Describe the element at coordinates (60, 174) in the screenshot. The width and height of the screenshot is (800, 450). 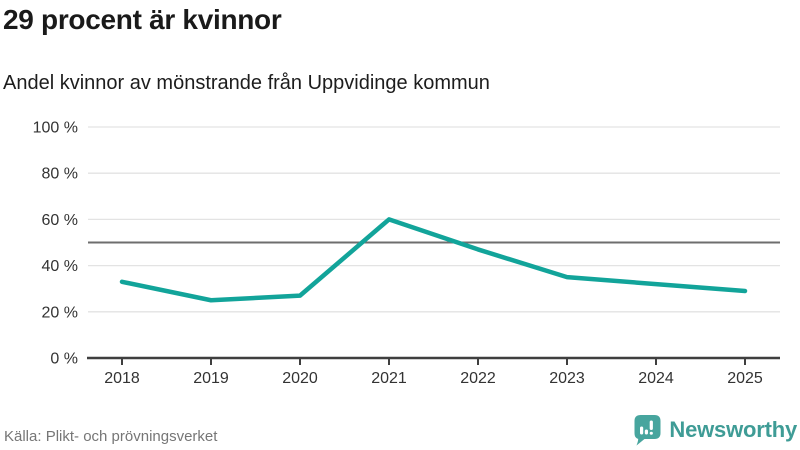
I see `y-tick-label: 80 %` at that location.